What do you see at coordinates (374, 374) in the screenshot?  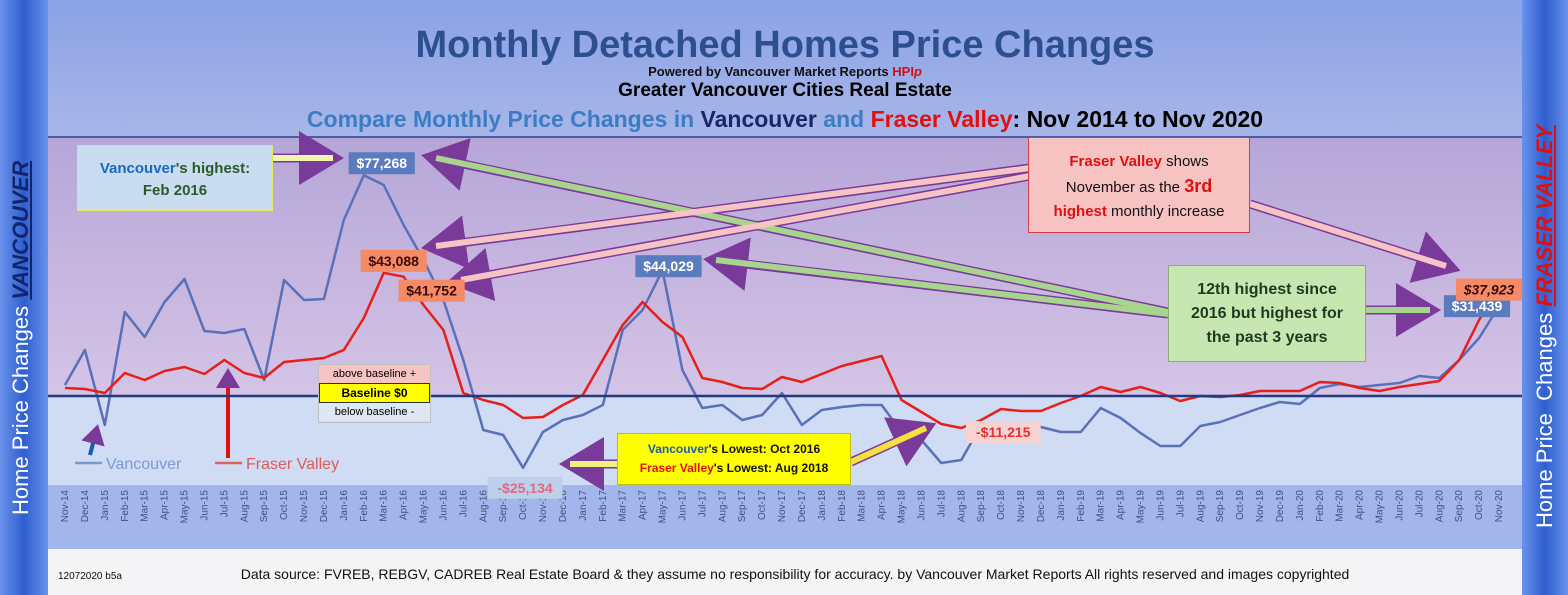 I see `above-label: above baseline +` at bounding box center [374, 374].